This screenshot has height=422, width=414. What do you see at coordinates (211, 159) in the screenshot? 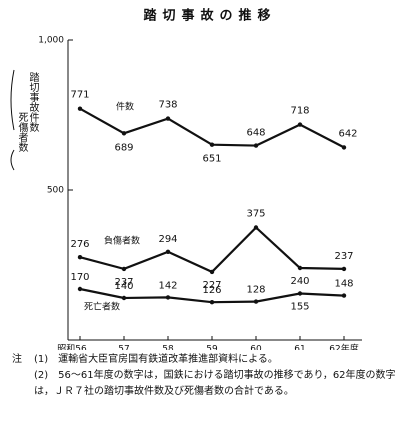
I see `data-label: 651` at bounding box center [211, 159].